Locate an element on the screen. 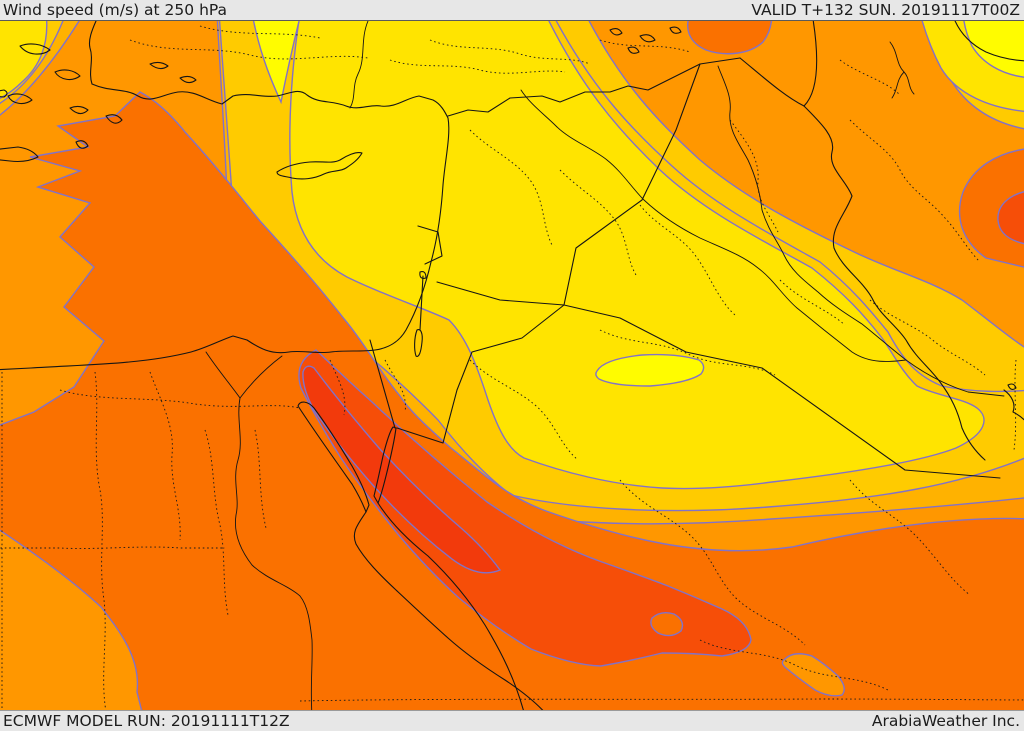 This screenshot has width=1024, height=731. fill-tongue-hole is located at coordinates (667, 624).